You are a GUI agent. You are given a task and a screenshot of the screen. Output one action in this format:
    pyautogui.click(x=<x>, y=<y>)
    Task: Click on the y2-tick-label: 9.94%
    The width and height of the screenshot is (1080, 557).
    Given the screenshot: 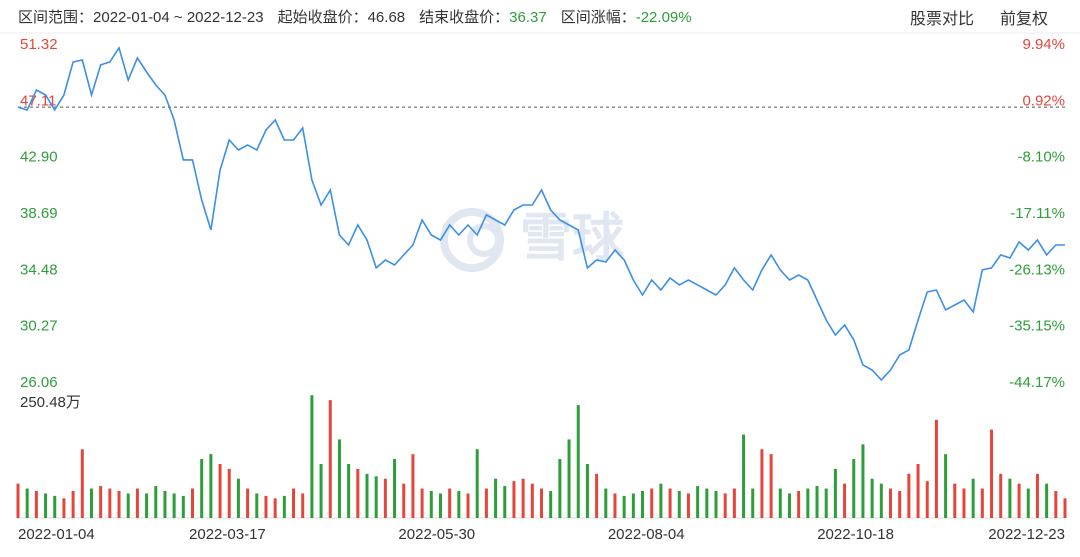 What is the action you would take?
    pyautogui.click(x=1043, y=44)
    